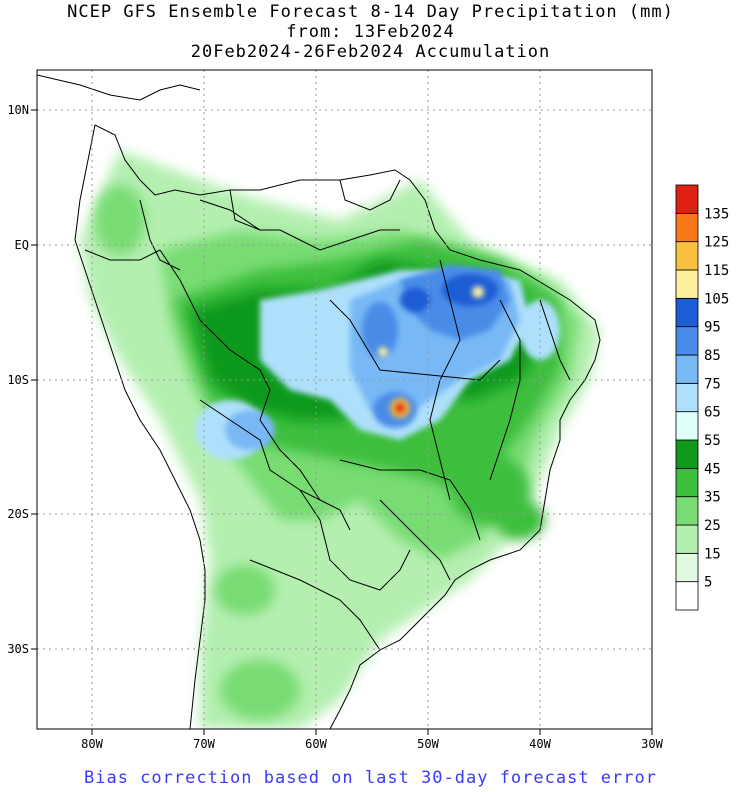 The height and width of the screenshot is (792, 741). Describe the element at coordinates (299, 225) in the screenshot. I see `border-north` at that location.